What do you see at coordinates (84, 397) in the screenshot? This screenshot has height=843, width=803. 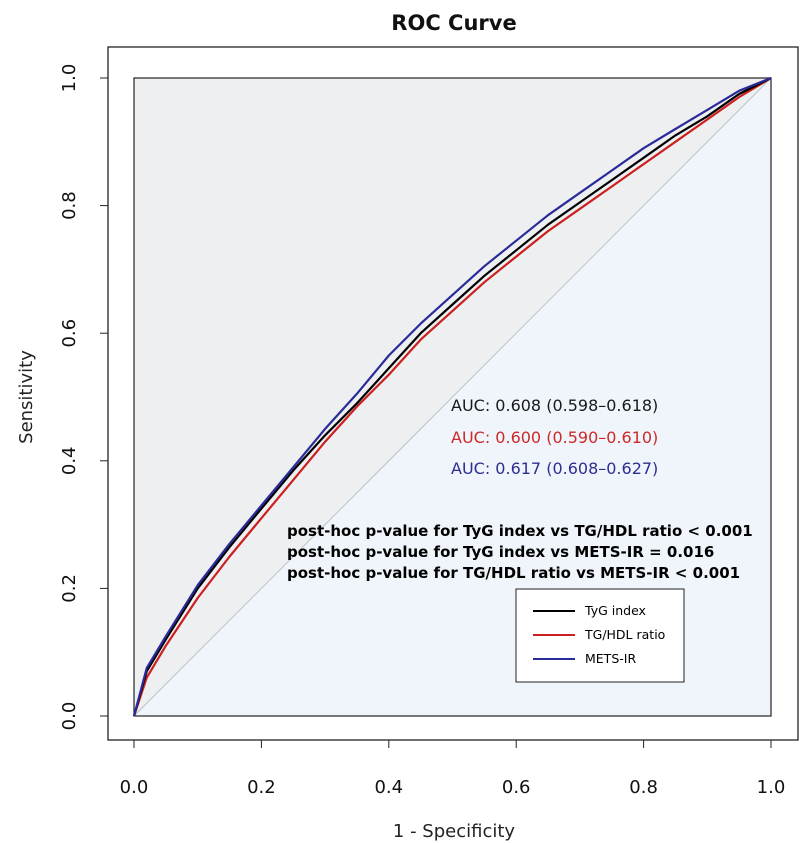 I see `y-axis: 0.0 0.2 0.4 0.6 0.8 1.0` at bounding box center [84, 397].